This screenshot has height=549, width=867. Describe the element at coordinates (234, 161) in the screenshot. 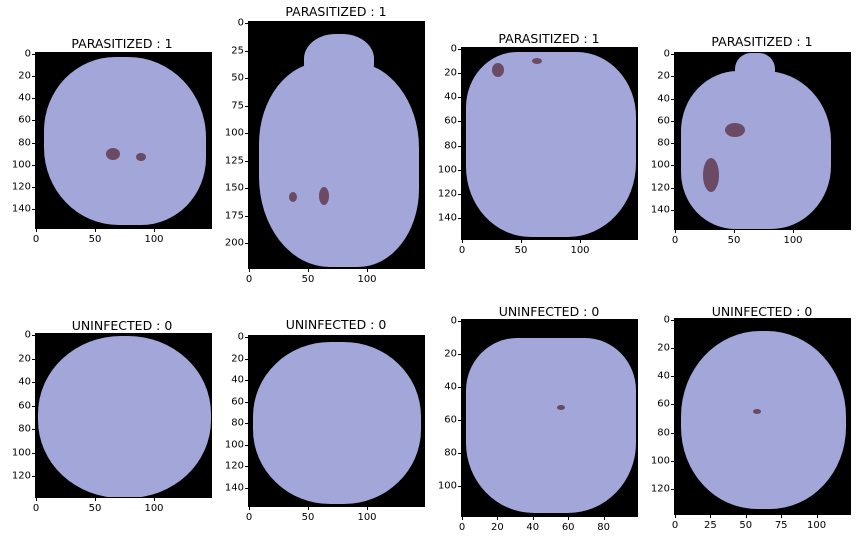

I see `y-tick-label: 125` at that location.